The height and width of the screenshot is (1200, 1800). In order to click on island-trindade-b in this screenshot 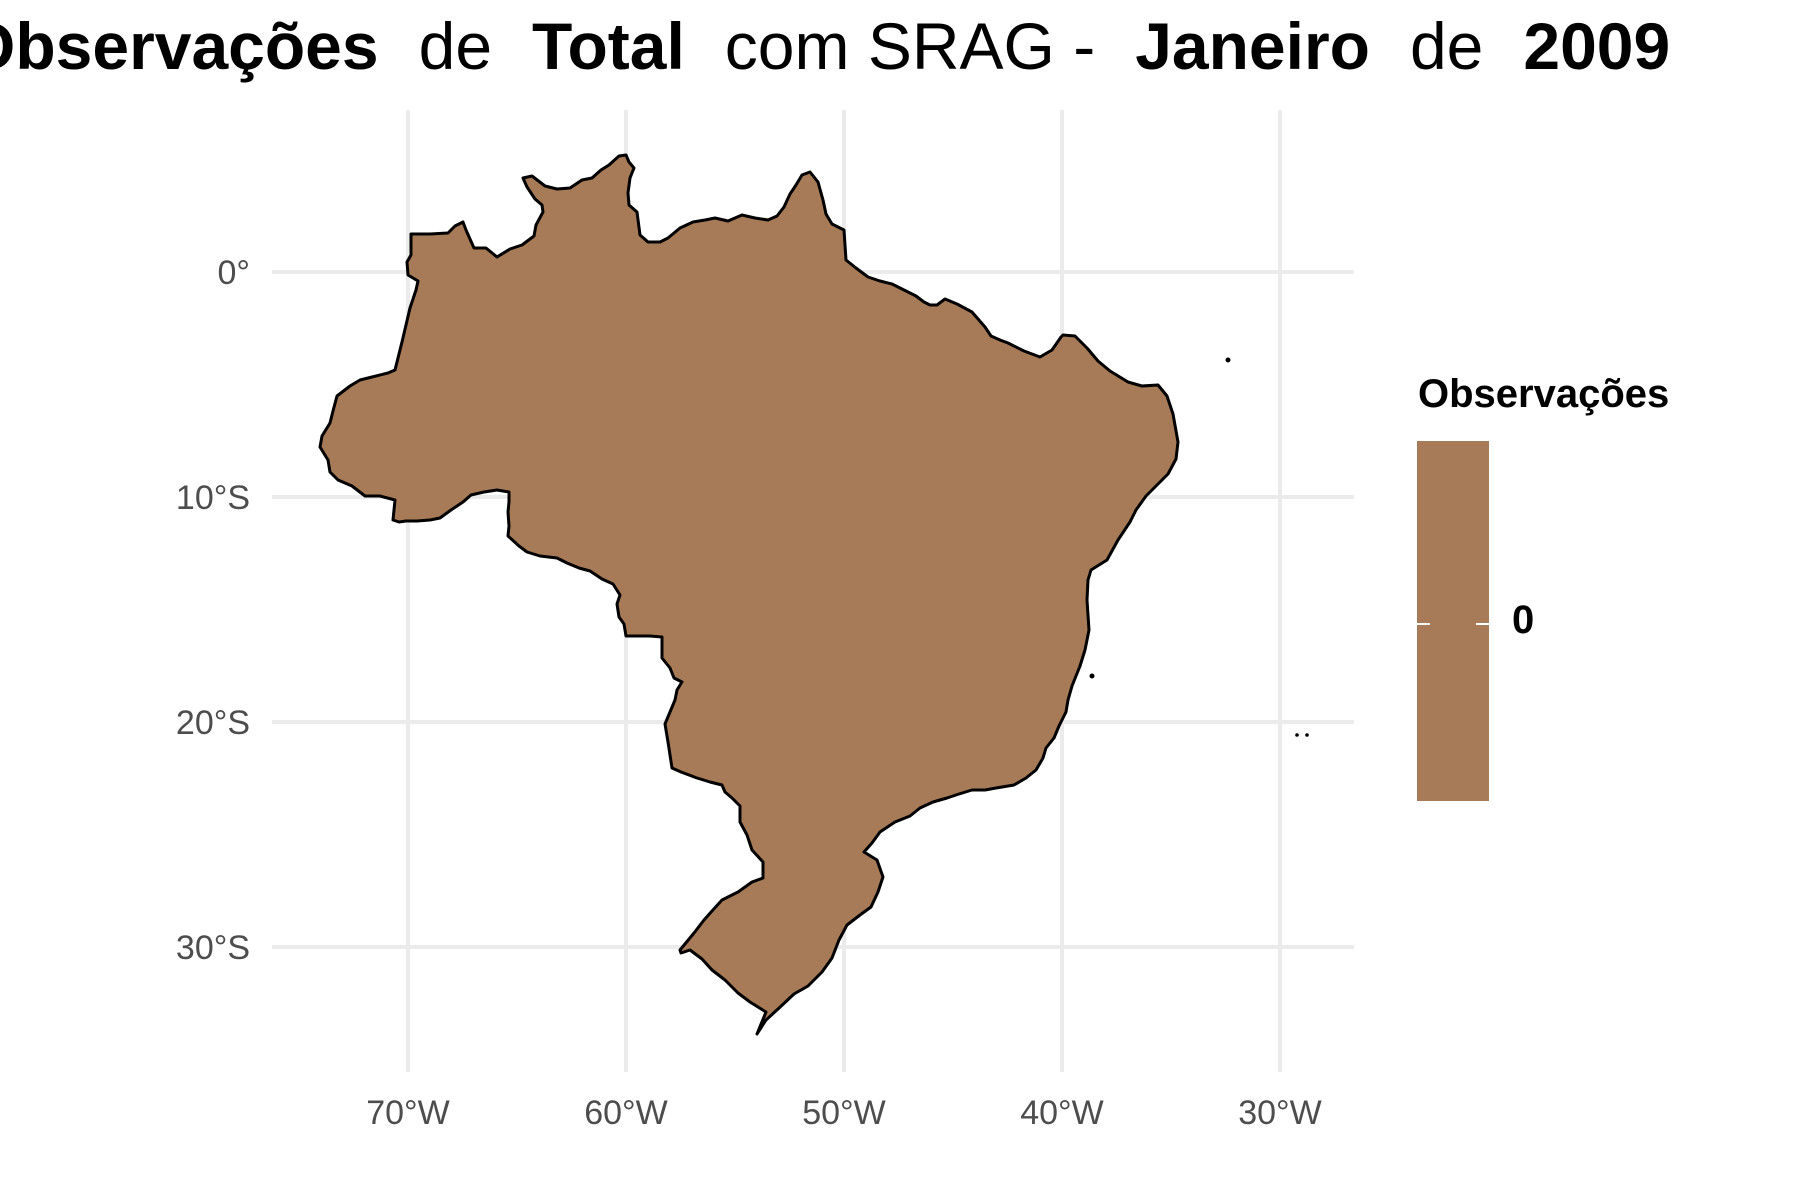, I will do `click(1307, 735)`.